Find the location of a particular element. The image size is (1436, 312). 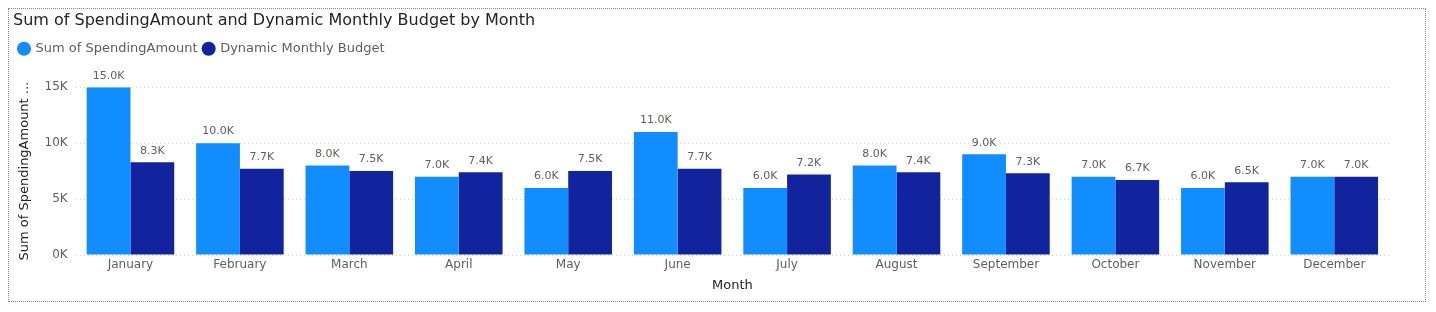

data-label: 6.5K is located at coordinates (1247, 170).